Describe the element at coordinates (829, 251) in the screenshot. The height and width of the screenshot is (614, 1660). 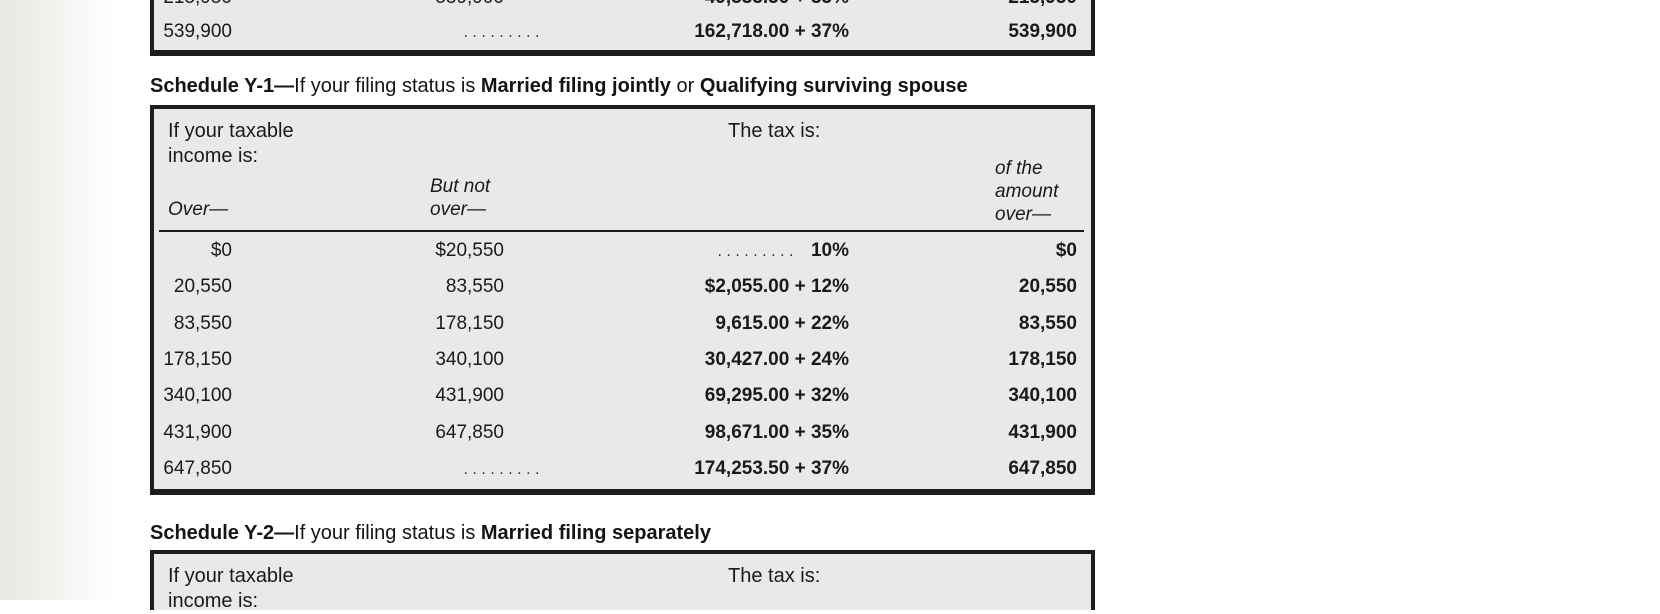
I see `tax-rate-text: 10%` at that location.